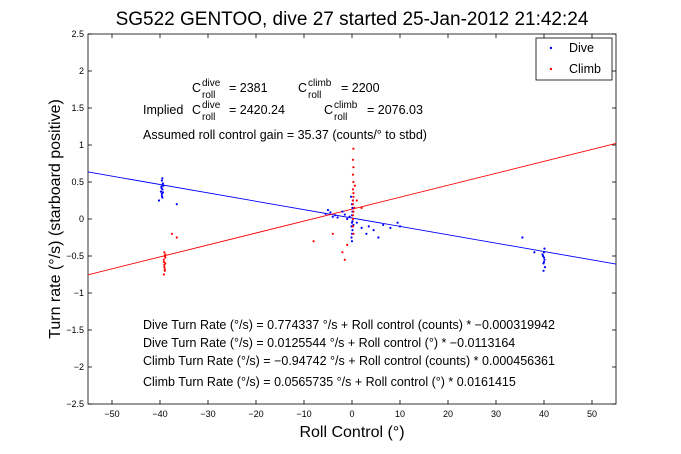  I want to click on y-tick-label: 1.5, so click(77, 108).